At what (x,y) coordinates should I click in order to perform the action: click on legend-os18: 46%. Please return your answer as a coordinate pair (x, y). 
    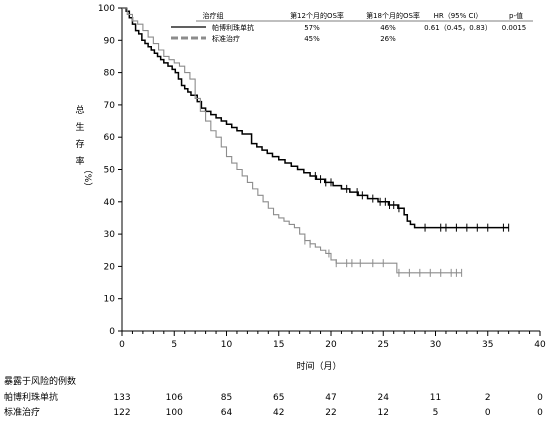
    Looking at the image, I should click on (388, 28).